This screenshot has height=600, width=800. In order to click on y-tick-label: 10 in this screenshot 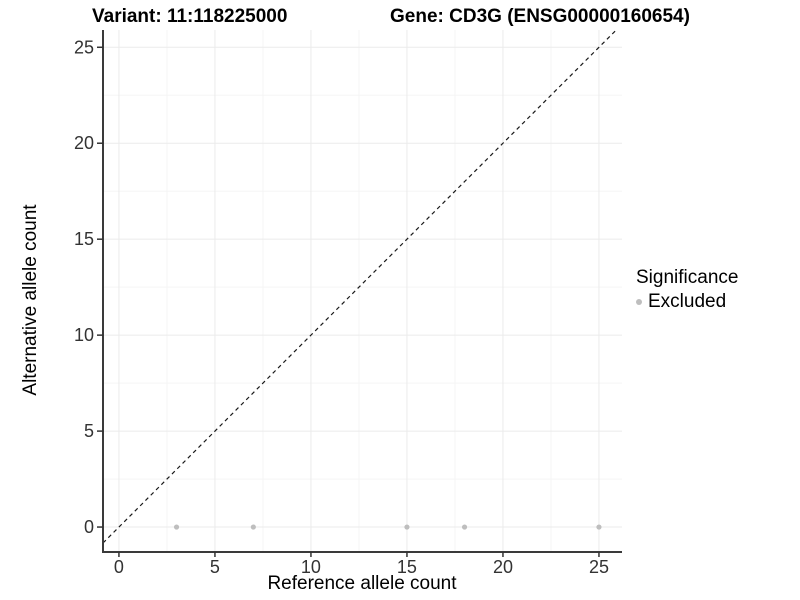, I will do `click(84, 335)`.